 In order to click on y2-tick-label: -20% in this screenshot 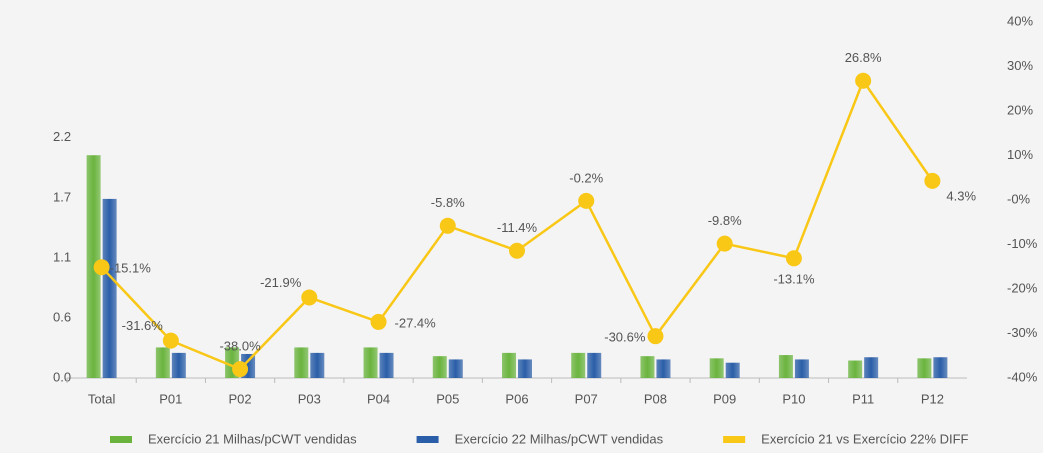, I will do `click(1022, 287)`.